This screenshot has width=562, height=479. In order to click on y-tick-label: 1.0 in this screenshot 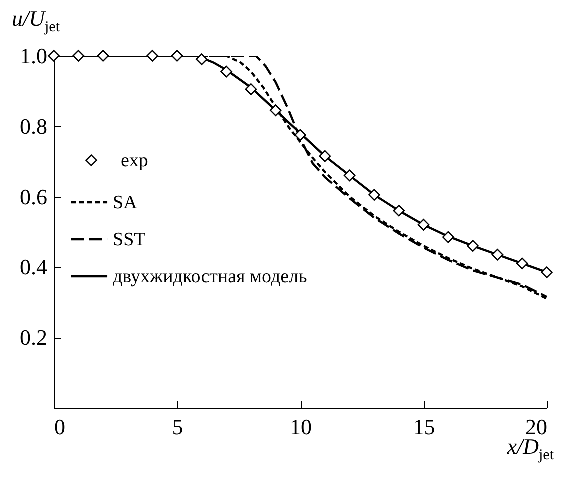, I will do `click(34, 56)`.